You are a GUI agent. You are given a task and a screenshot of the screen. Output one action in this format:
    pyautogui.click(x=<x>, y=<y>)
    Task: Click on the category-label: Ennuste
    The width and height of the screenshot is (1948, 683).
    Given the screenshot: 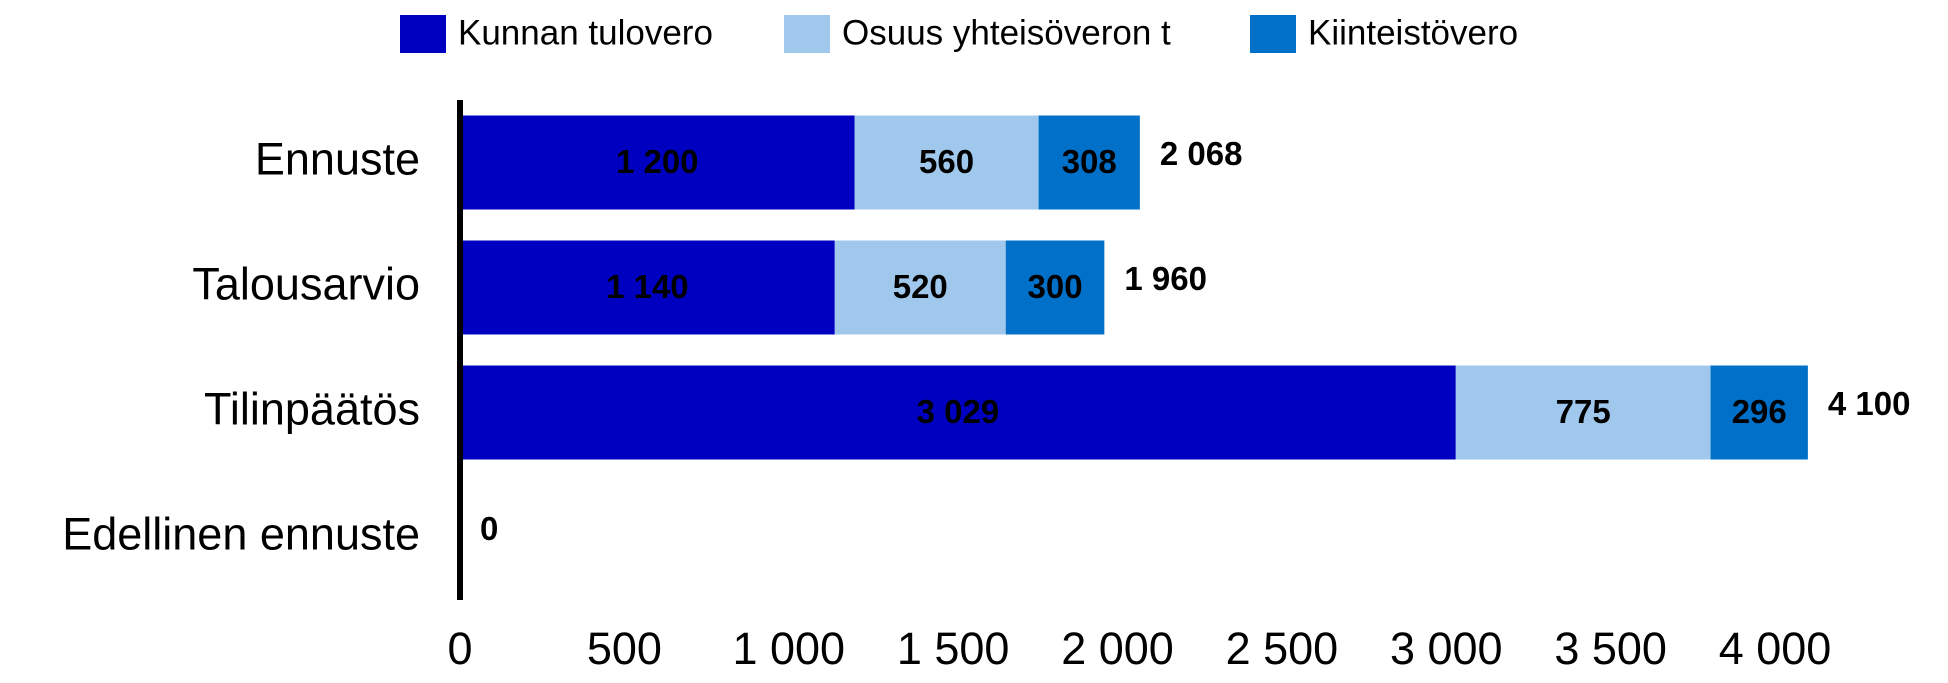 What is the action you would take?
    pyautogui.click(x=337, y=158)
    